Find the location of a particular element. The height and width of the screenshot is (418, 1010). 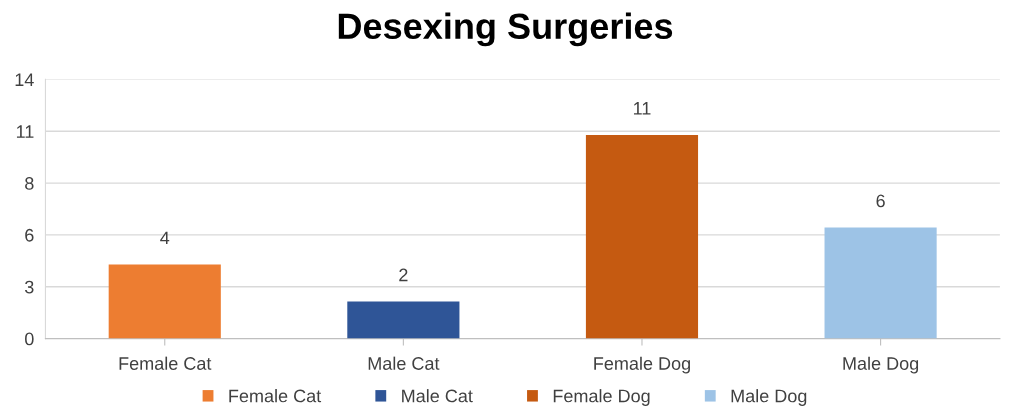

y-tick-label: 3 is located at coordinates (29, 287).